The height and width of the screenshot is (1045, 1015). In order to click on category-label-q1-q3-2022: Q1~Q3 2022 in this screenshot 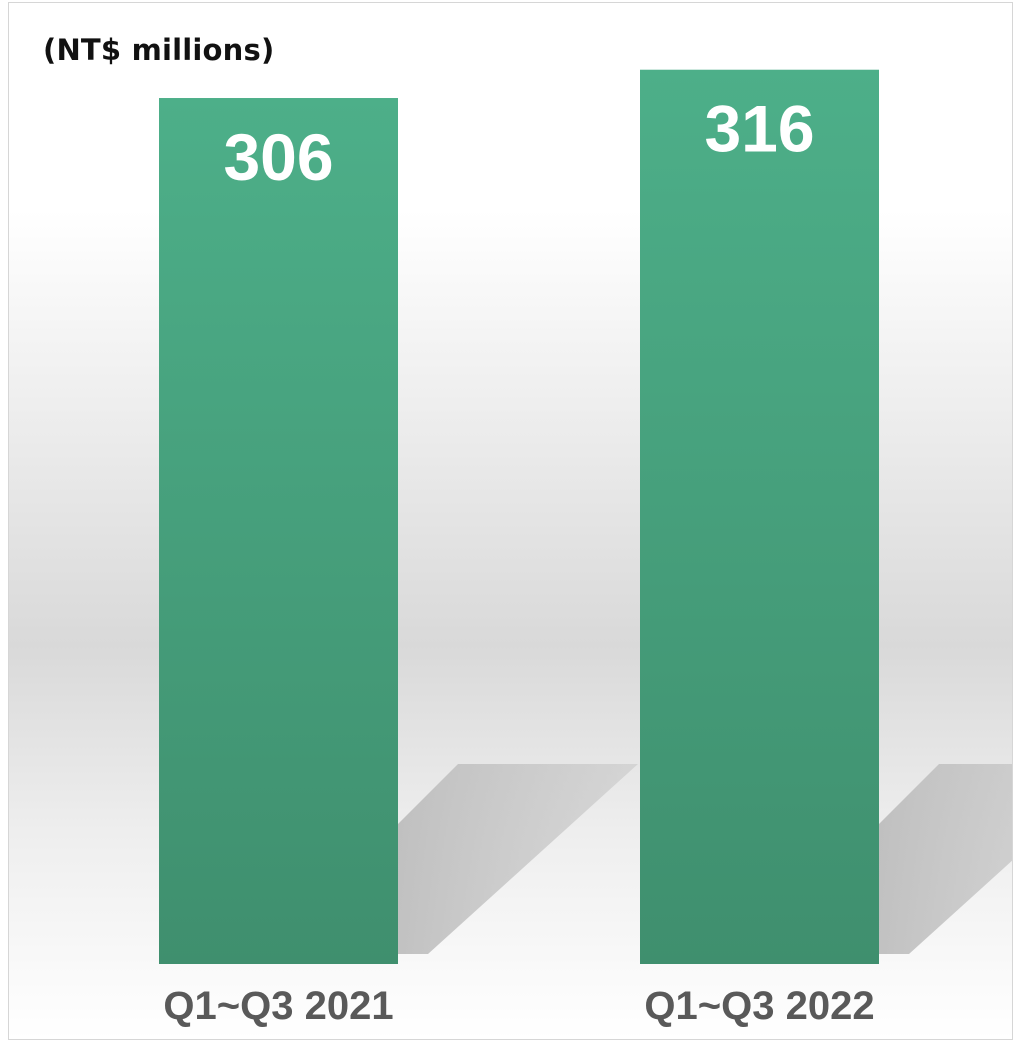, I will do `click(759, 1006)`.